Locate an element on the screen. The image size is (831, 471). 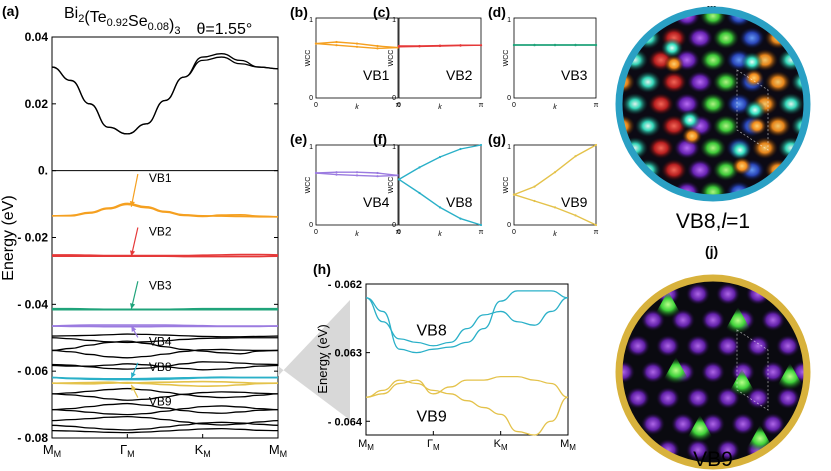
band-labels-h: VB8 VB9 is located at coordinates (432, 373).